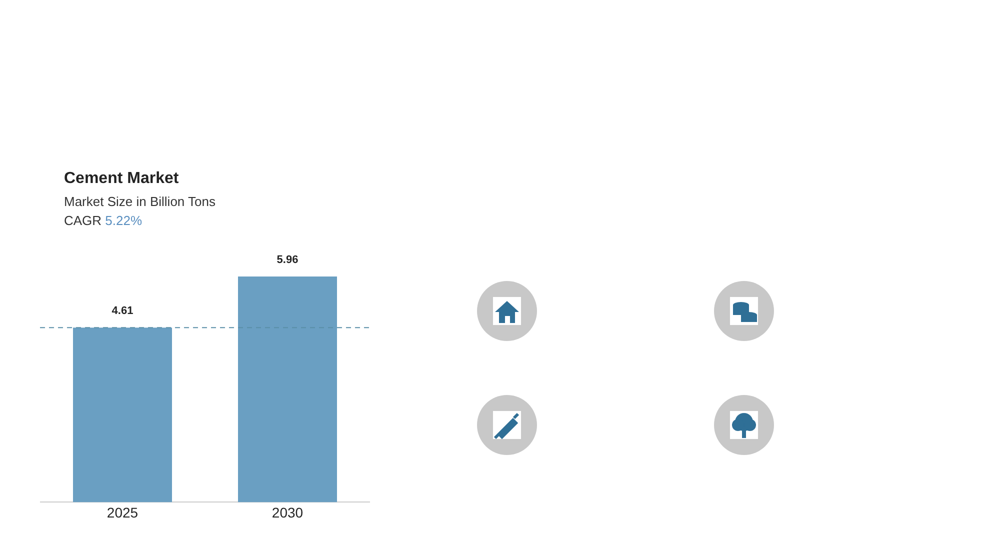 This screenshot has width=1000, height=554. I want to click on data-label: 4.61, so click(123, 311).